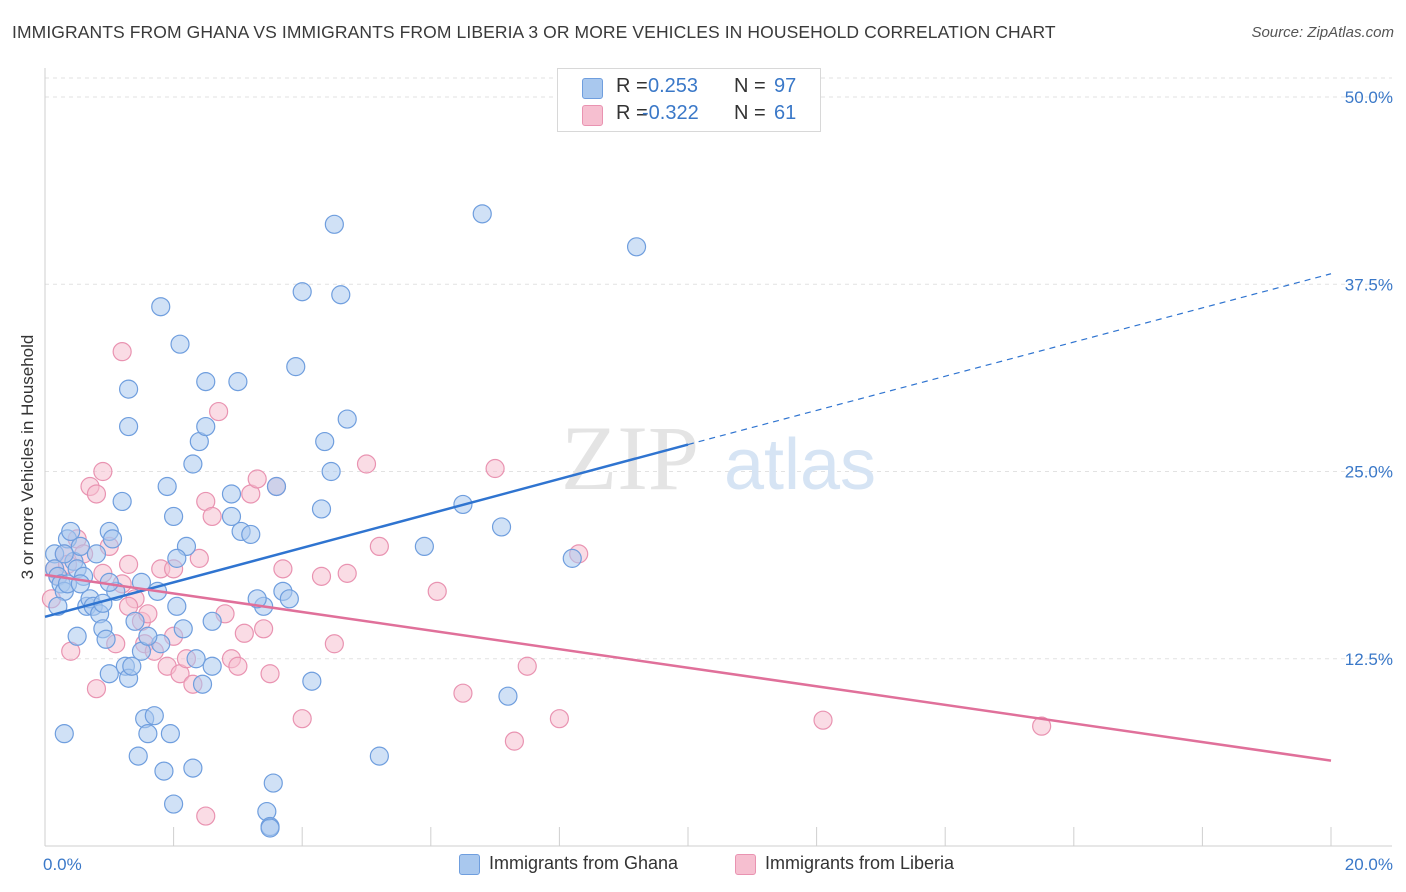 The height and width of the screenshot is (892, 1406). What do you see at coordinates (785, 113) in the screenshot?
I see `n-value: 61` at bounding box center [785, 113].